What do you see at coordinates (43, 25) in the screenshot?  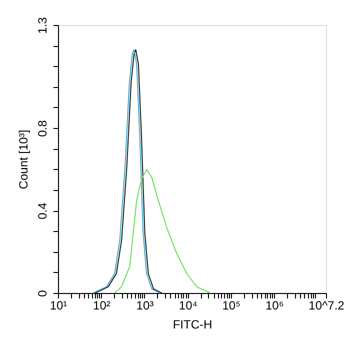 I see `y-tick-label: 1.3` at bounding box center [43, 25].